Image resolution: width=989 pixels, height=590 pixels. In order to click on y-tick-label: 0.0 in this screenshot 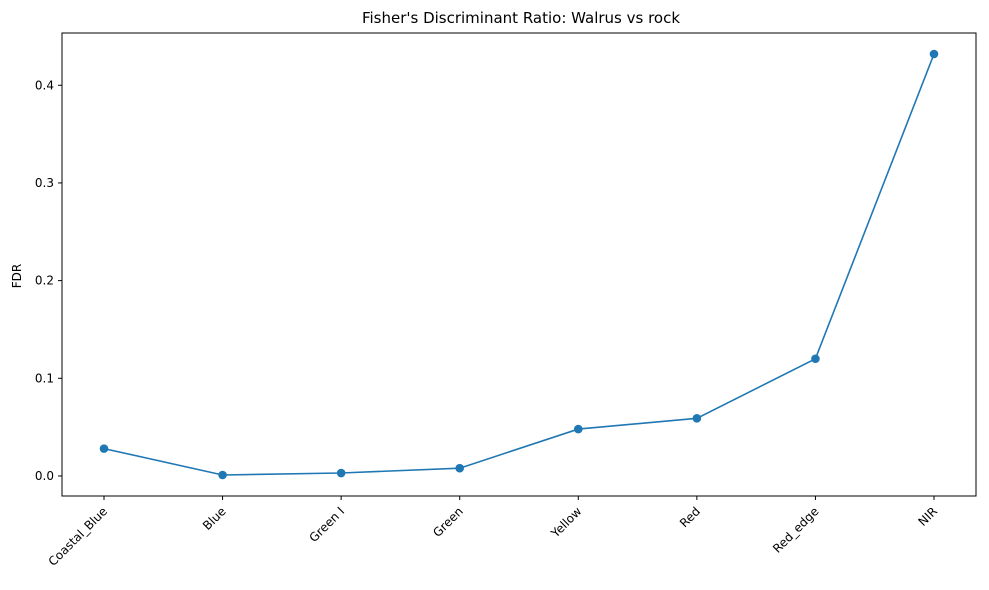, I will do `click(44, 476)`.